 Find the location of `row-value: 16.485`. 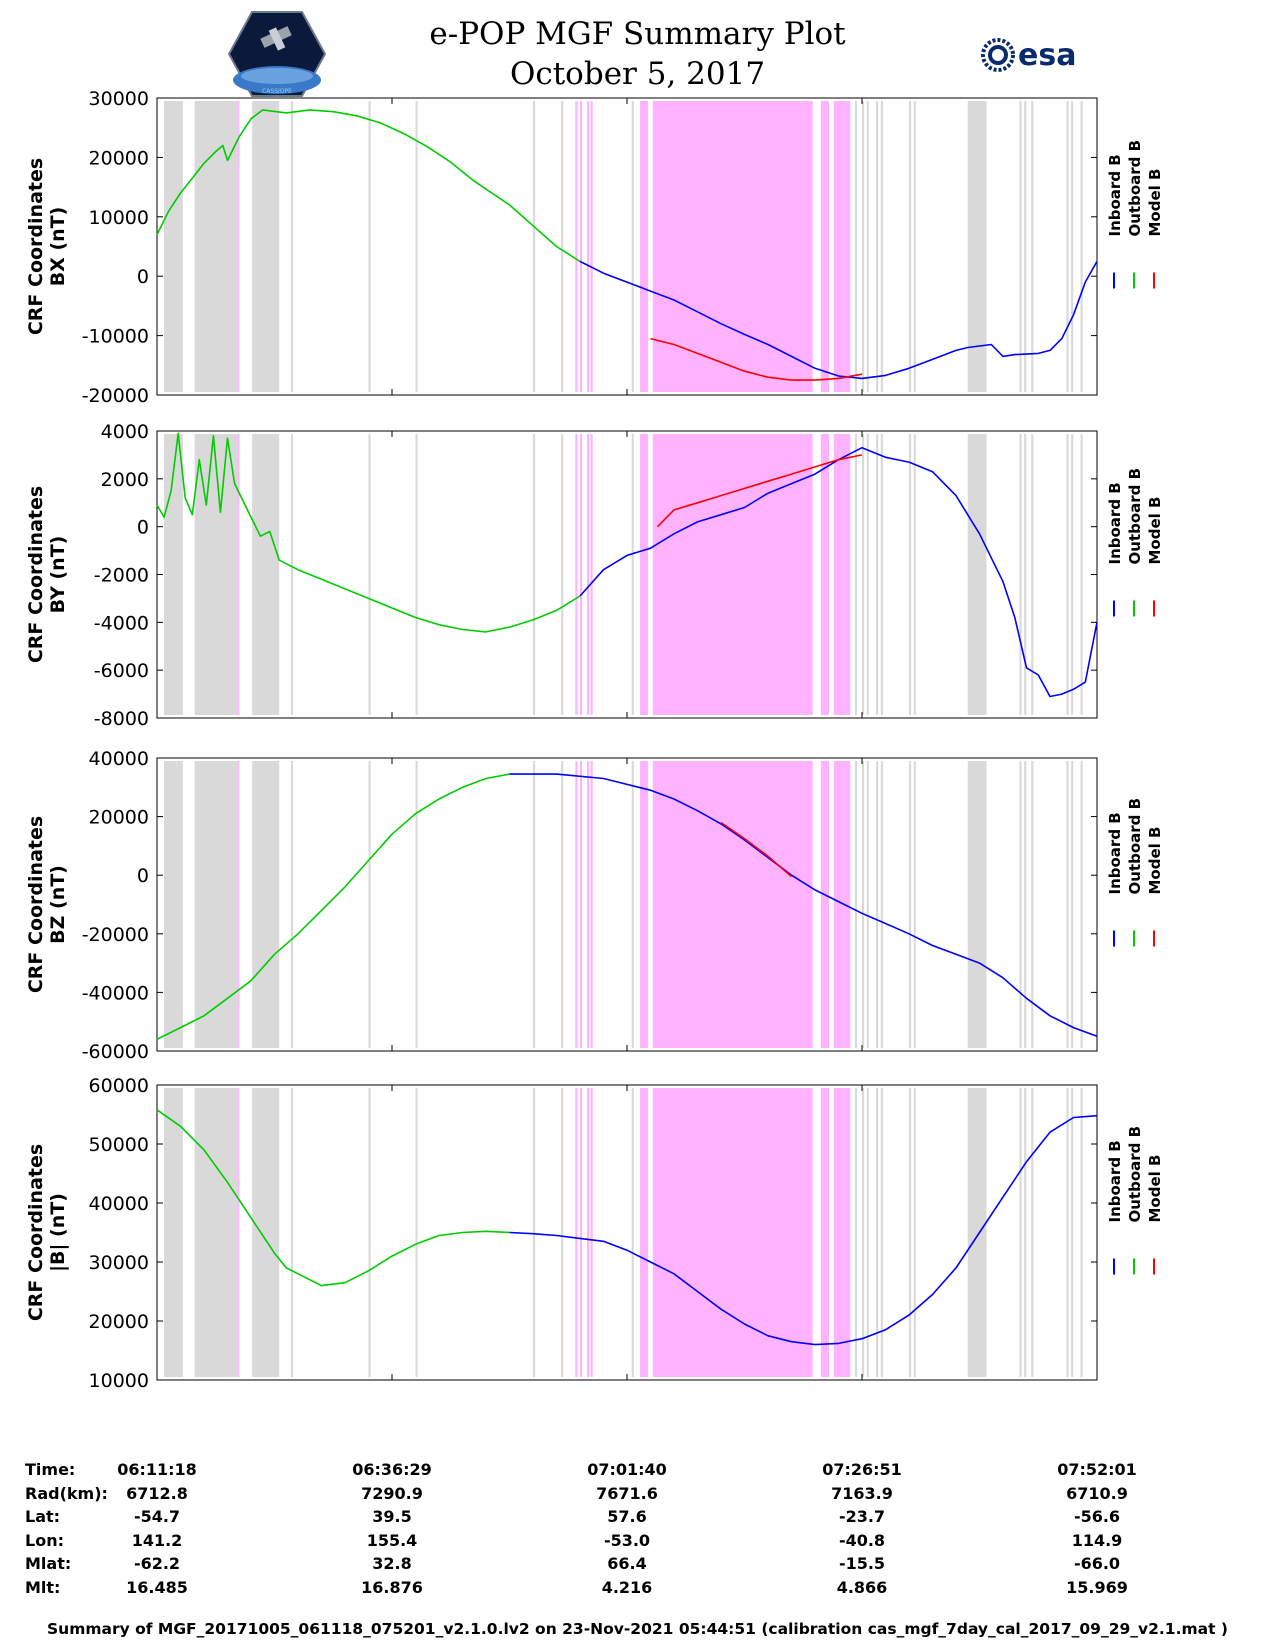

row-value: 16.485 is located at coordinates (157, 1587).